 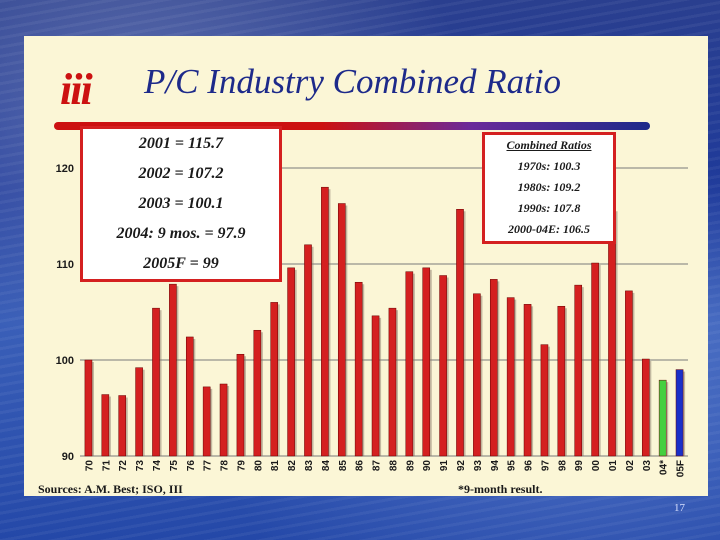 I want to click on decade-average-2000s: 2000-04E: 106.5, so click(x=549, y=229).